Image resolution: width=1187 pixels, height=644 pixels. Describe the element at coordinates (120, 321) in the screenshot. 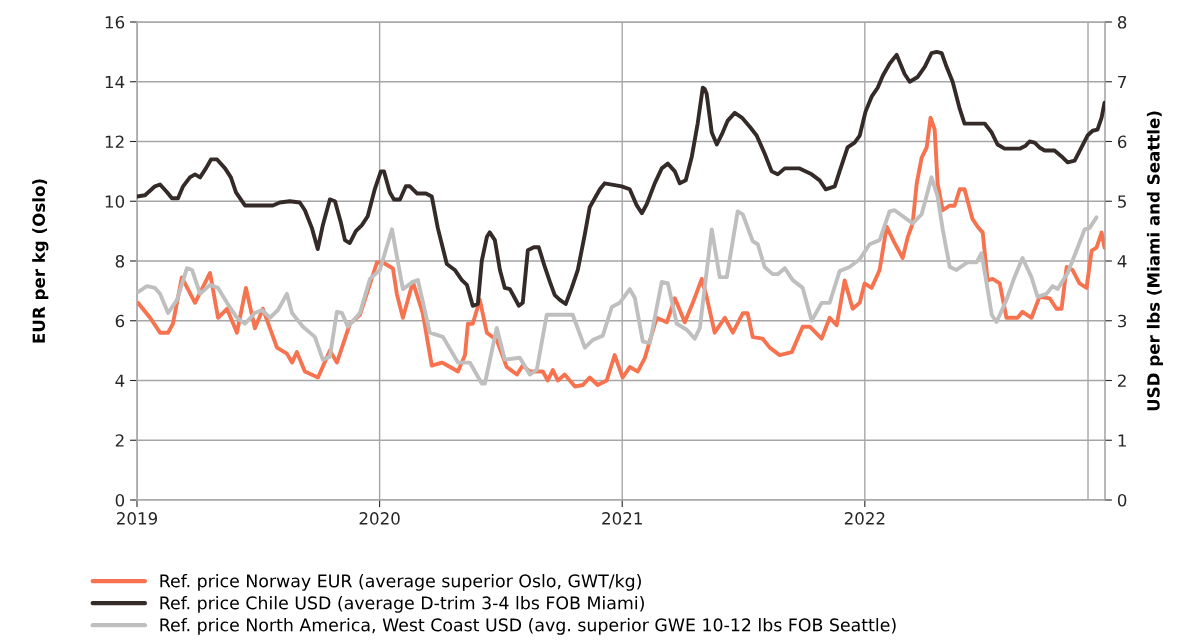

I see `y-tick-label: 6` at that location.